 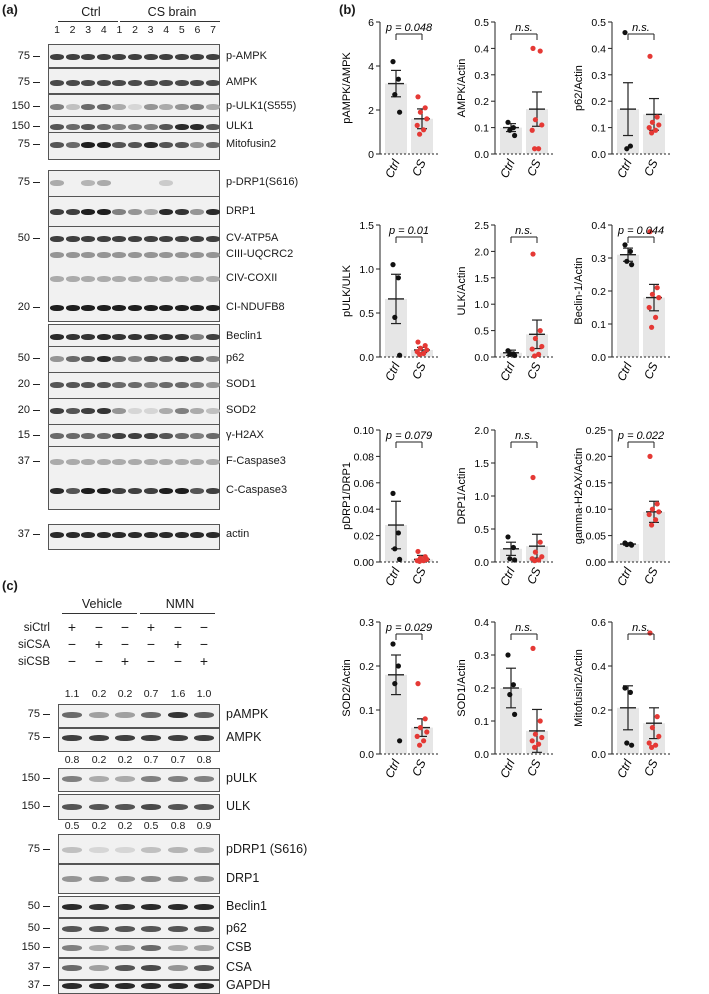 I want to click on lane-number: 5, so click(x=181, y=30).